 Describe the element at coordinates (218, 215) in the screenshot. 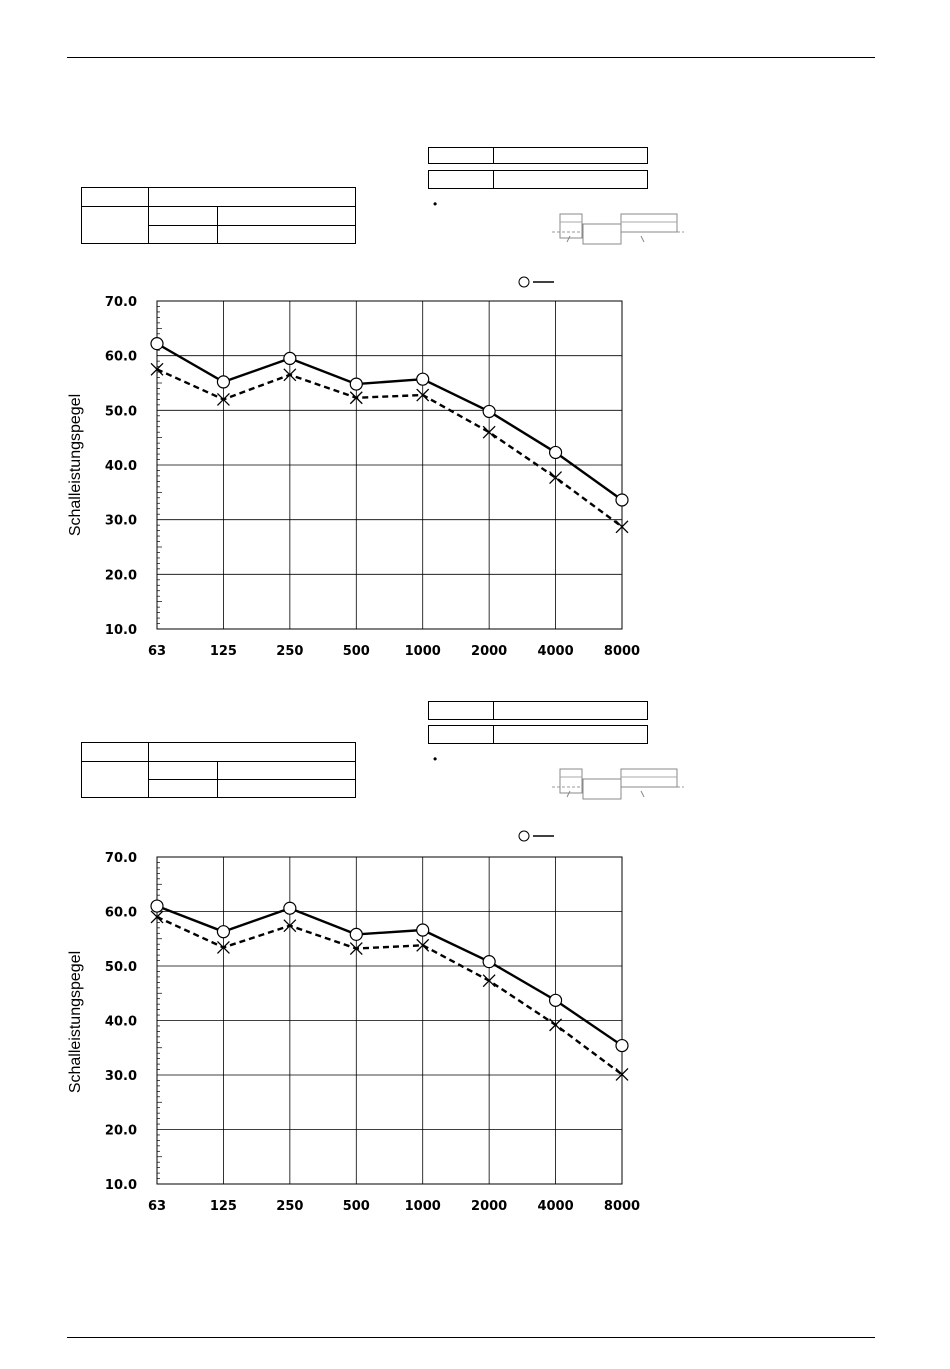

I see `condition-table` at that location.